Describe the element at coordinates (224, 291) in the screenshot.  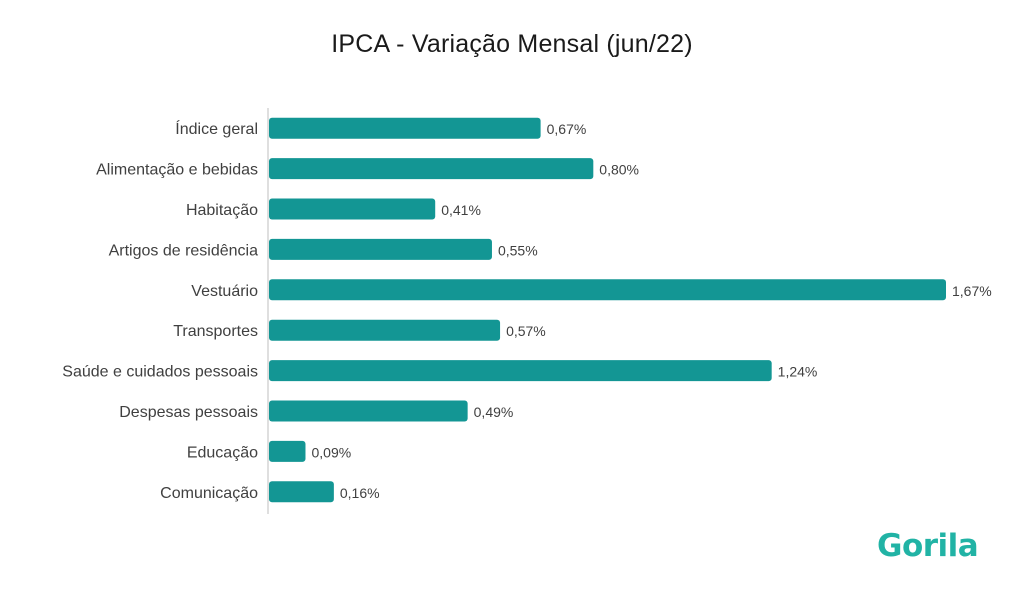
I see `category-label: Vestuário` at that location.